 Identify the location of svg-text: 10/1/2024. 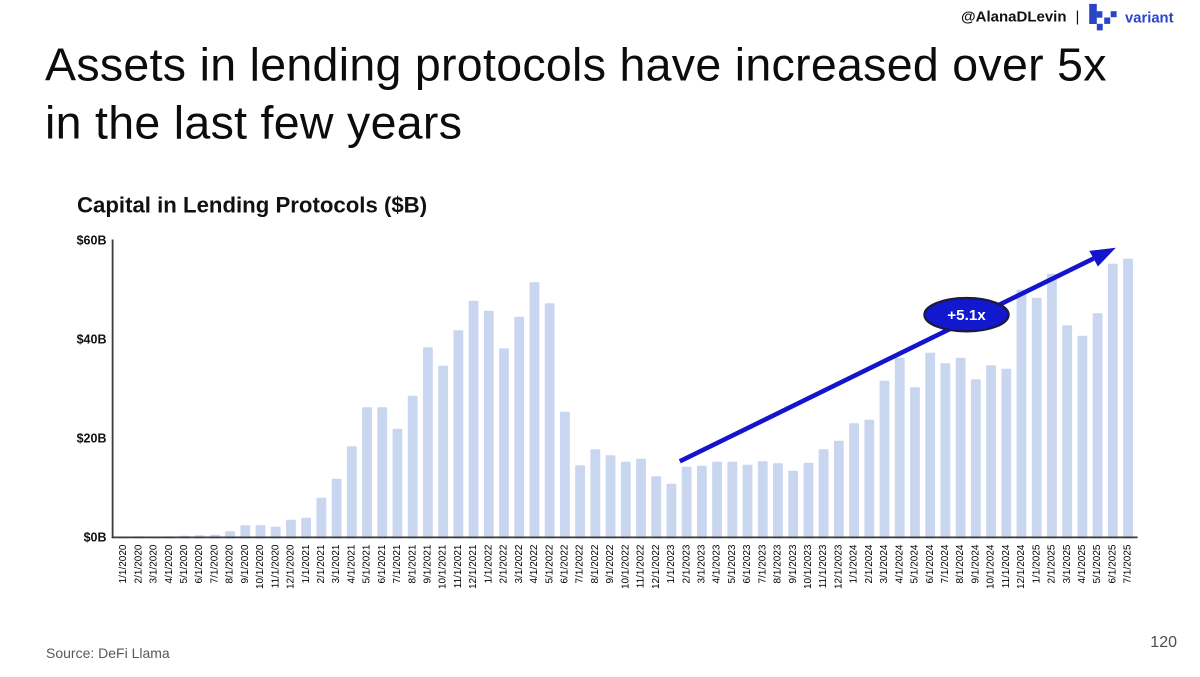
(991, 566).